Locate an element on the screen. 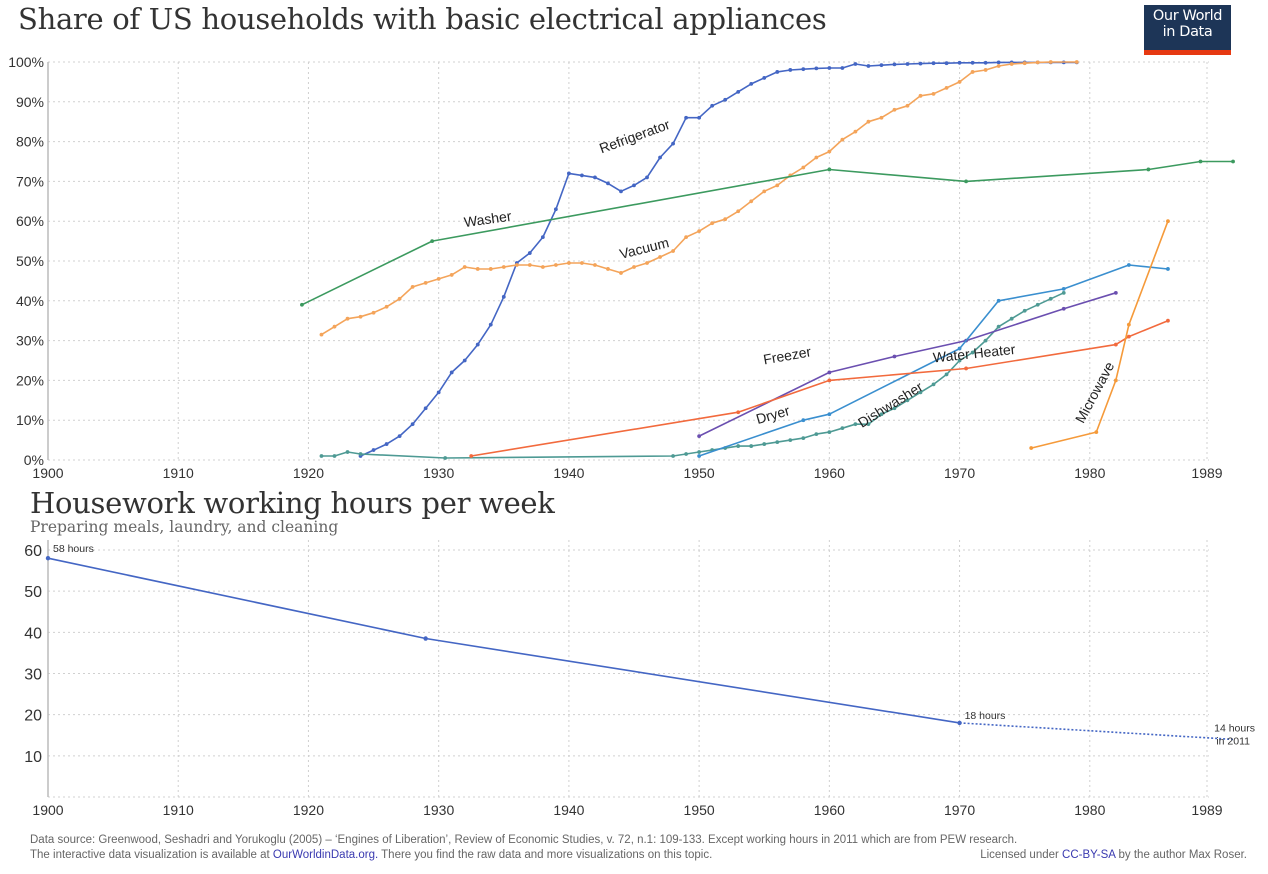 The height and width of the screenshot is (874, 1268). owid-link: OurWorldinData.org. is located at coordinates (325, 855).